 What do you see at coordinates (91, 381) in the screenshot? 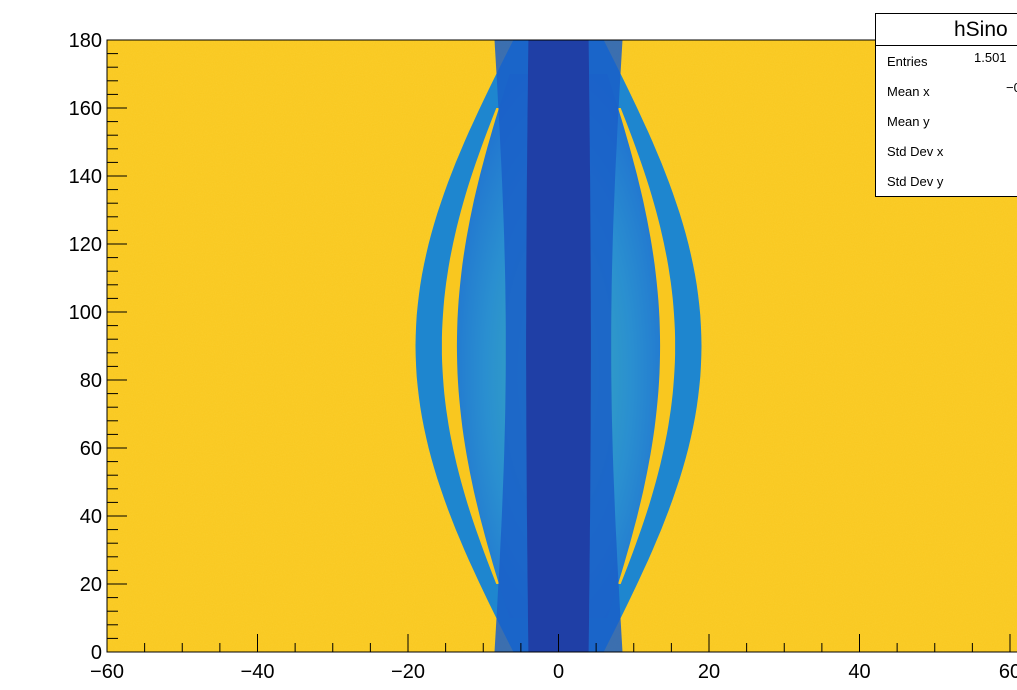
I see `y-tick-label: 80` at bounding box center [91, 381].